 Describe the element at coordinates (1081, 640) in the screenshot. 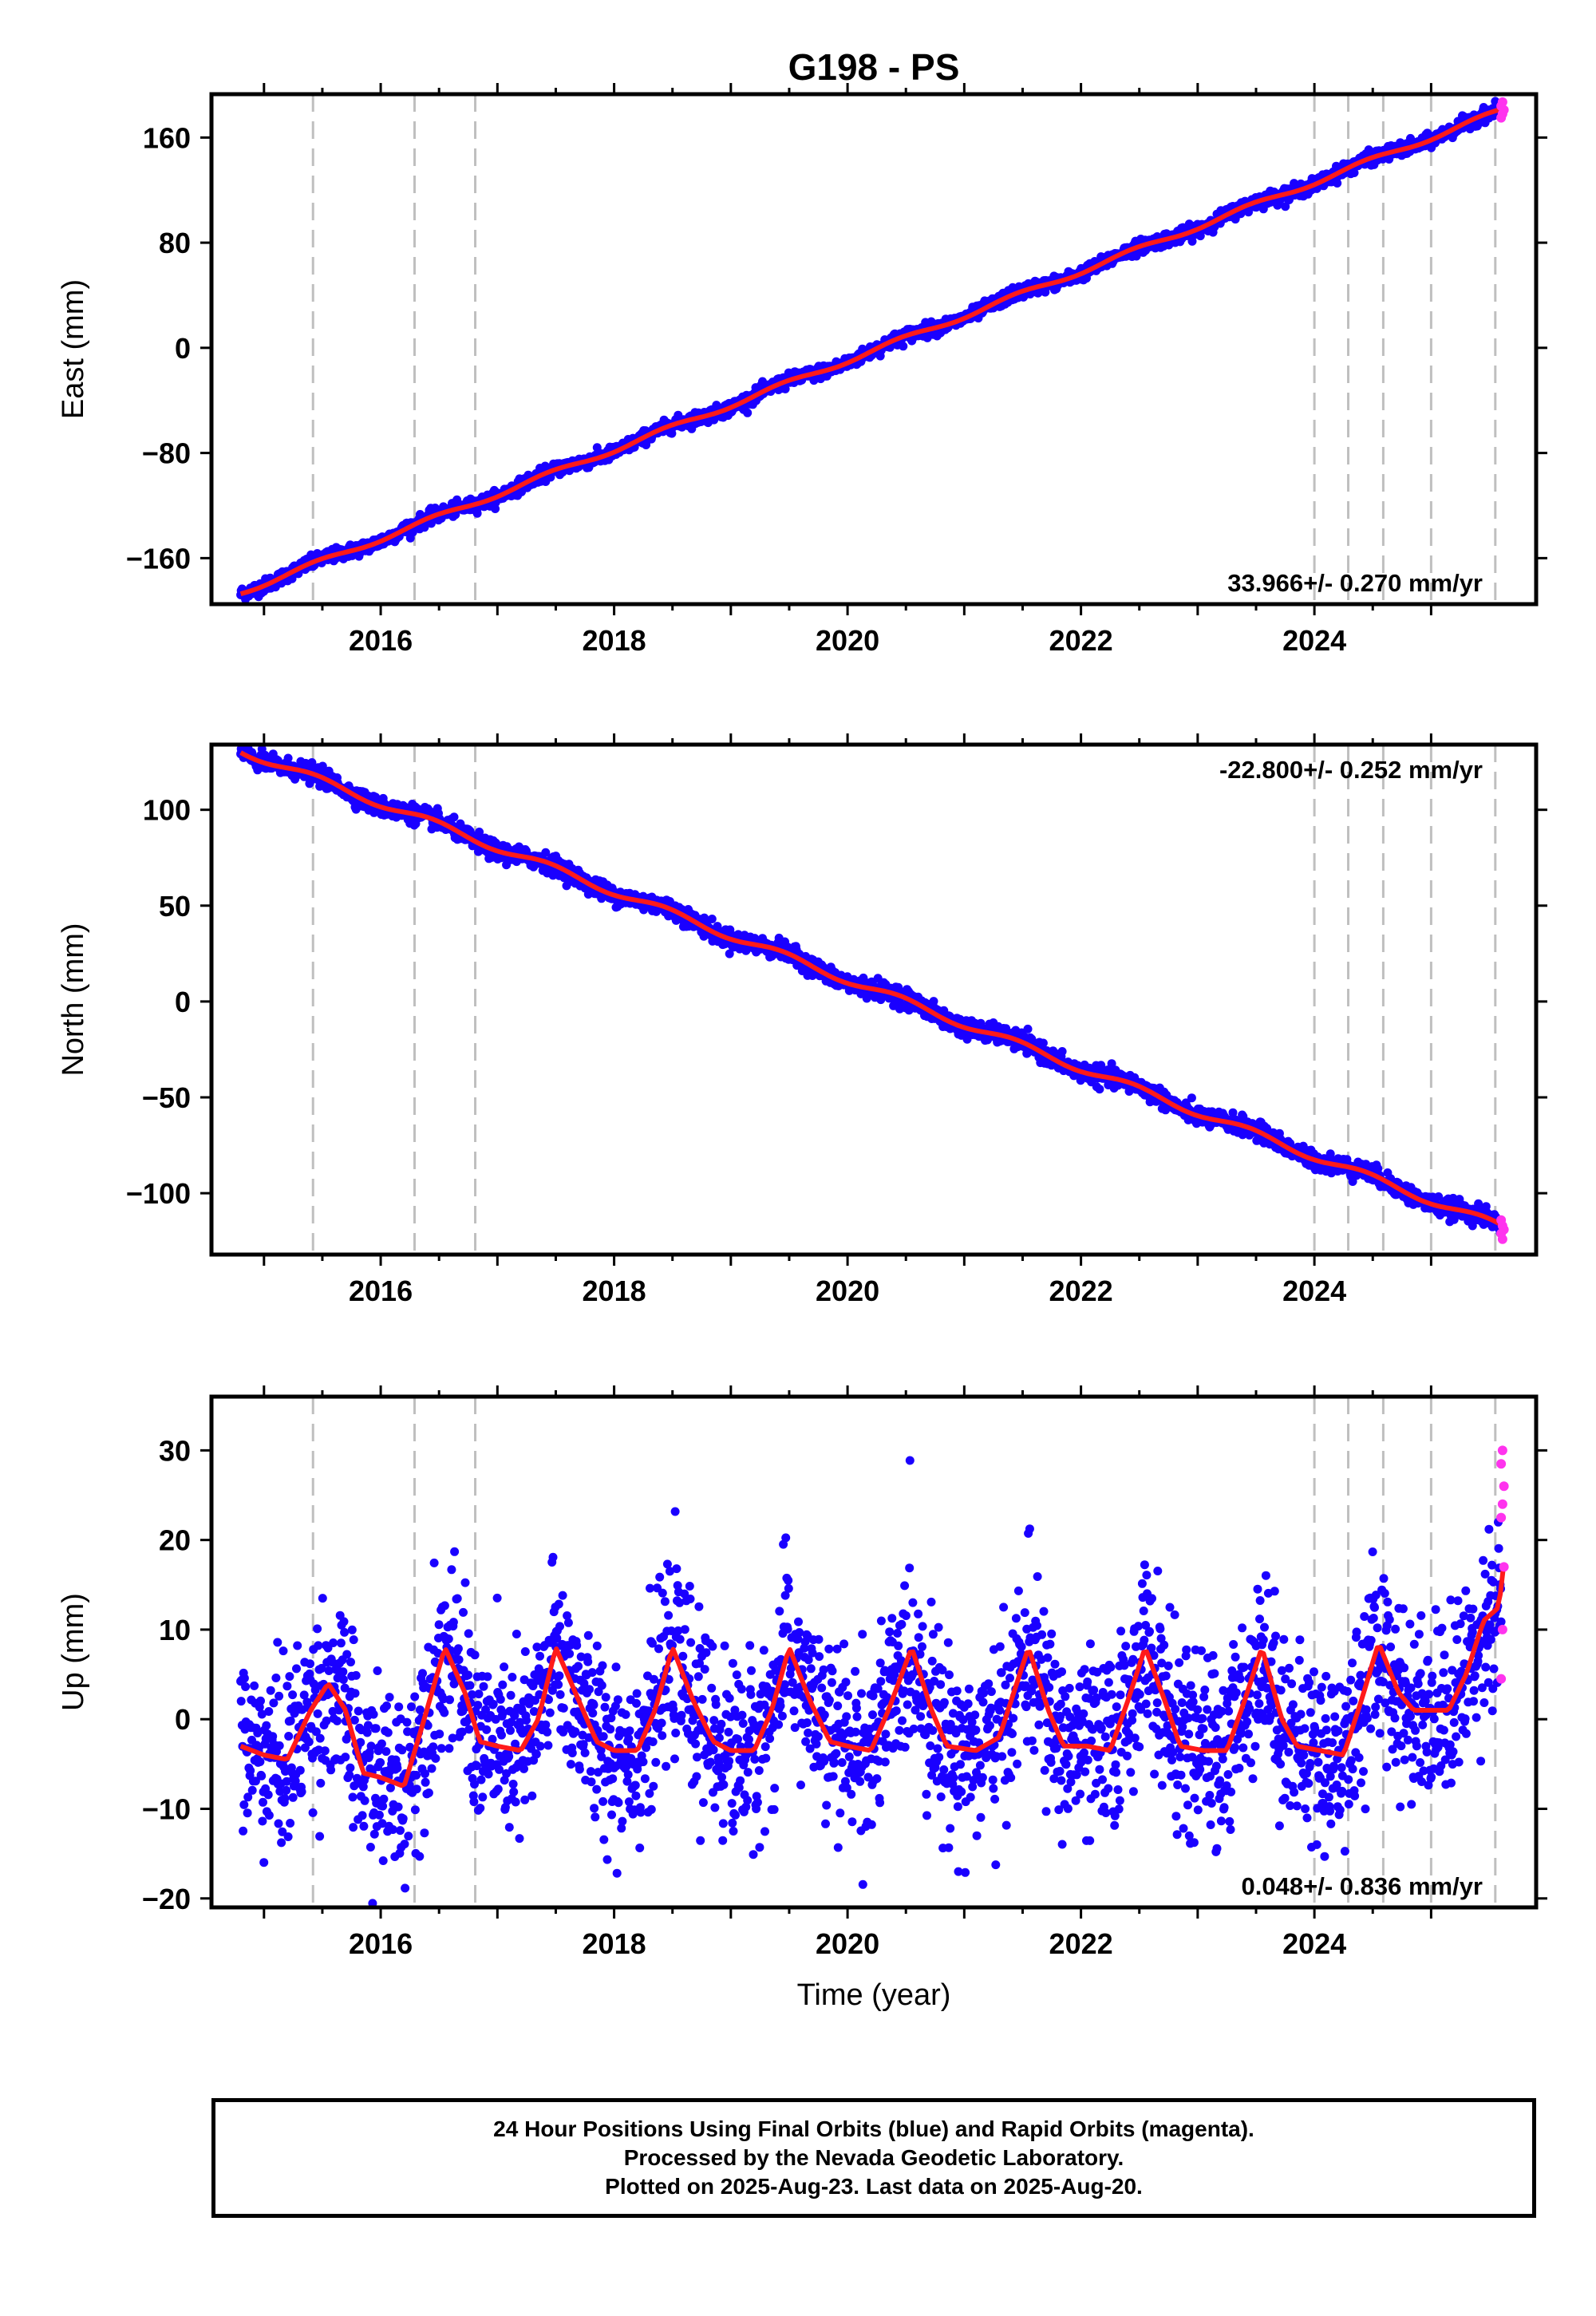

I see `x-tick-label: 2022` at that location.